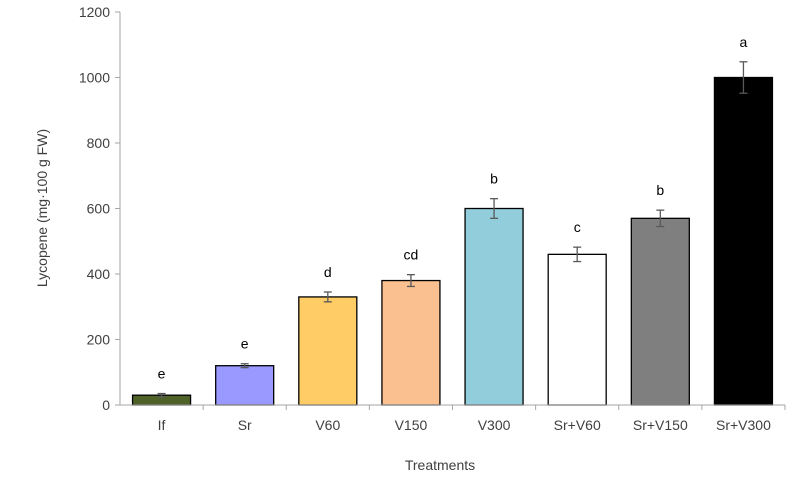  I want to click on x-tick-label: Sr, so click(245, 425).